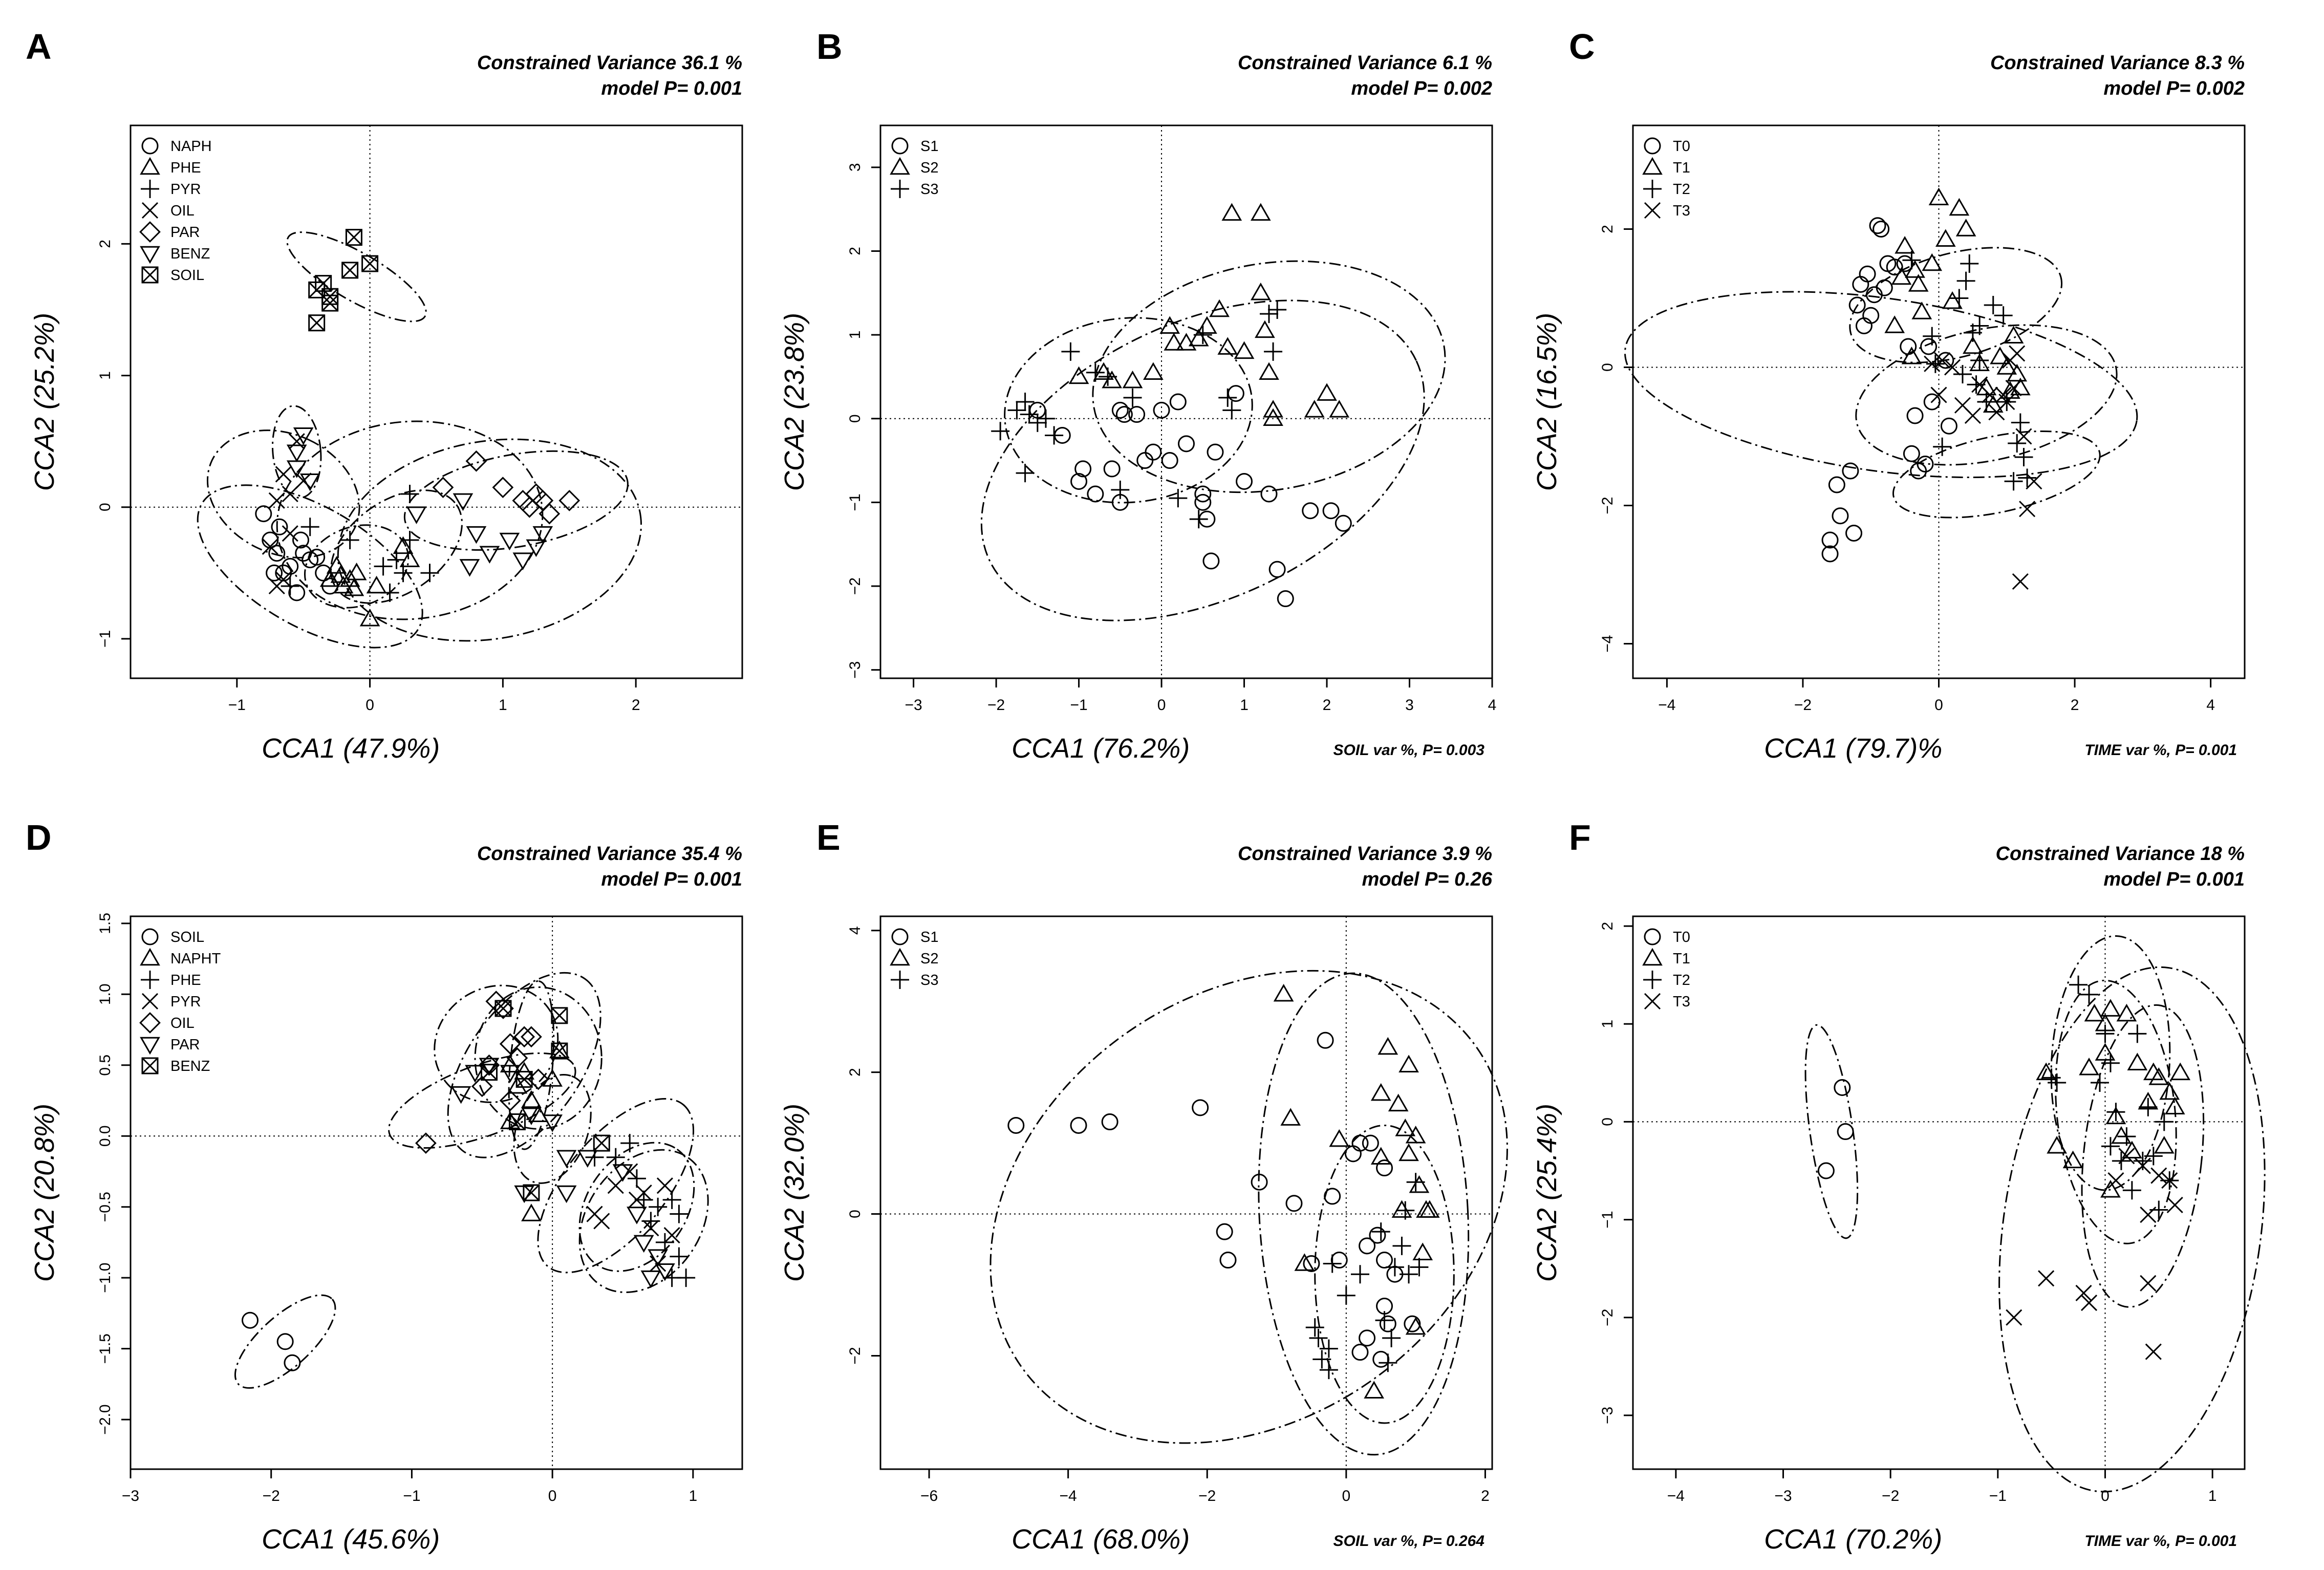 This screenshot has height=1570, width=2324. Describe the element at coordinates (636, 705) in the screenshot. I see `x-tick-label: 2` at that location.